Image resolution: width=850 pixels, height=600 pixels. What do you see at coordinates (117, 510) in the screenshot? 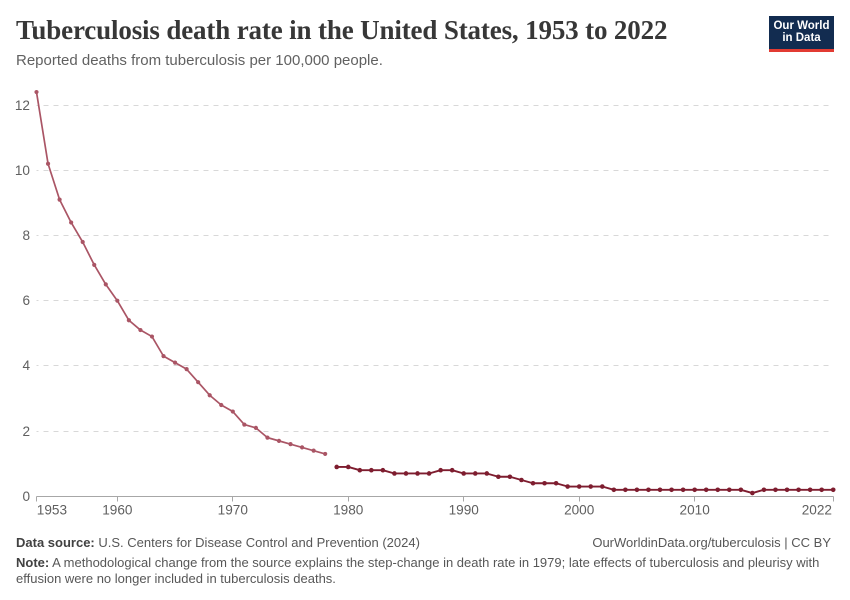
I see `svg-text: 1960` at bounding box center [117, 510].